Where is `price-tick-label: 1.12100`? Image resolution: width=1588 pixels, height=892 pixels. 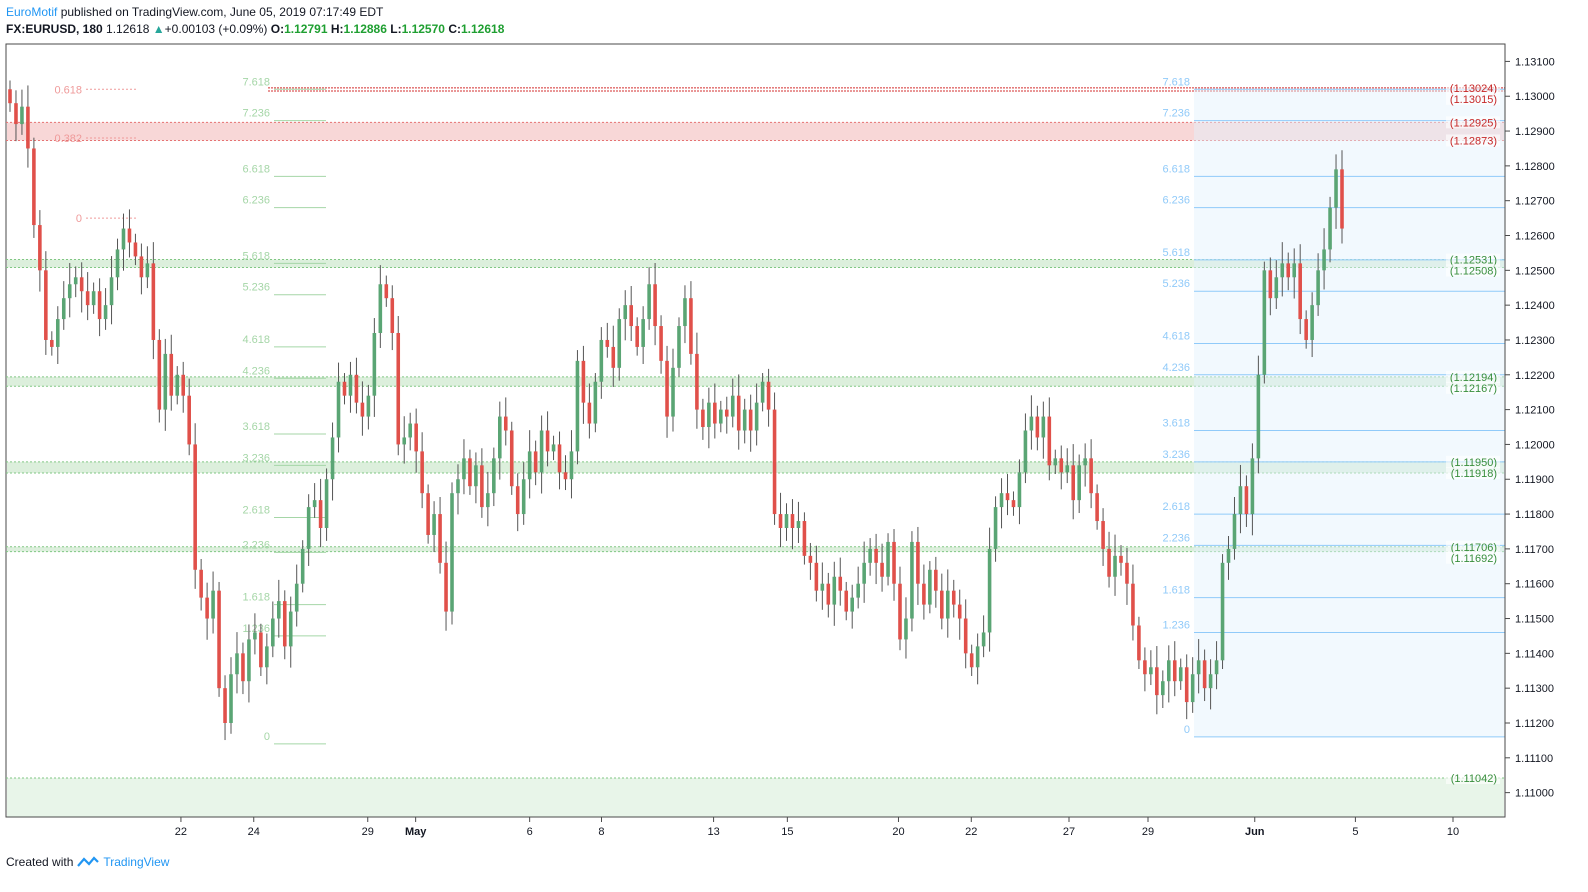
price-tick-label: 1.12100 is located at coordinates (1535, 411).